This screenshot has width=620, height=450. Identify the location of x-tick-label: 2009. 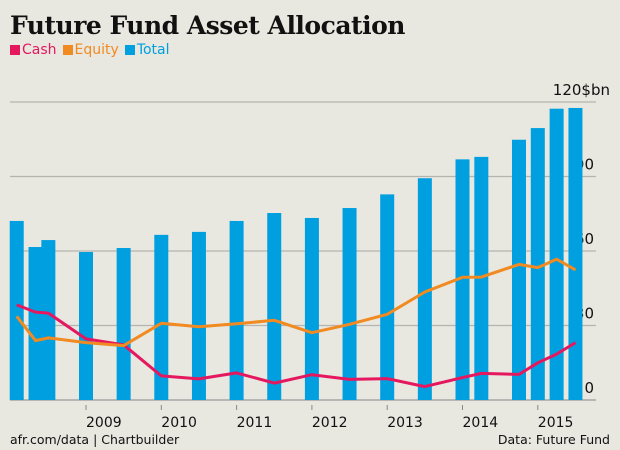
(104, 423).